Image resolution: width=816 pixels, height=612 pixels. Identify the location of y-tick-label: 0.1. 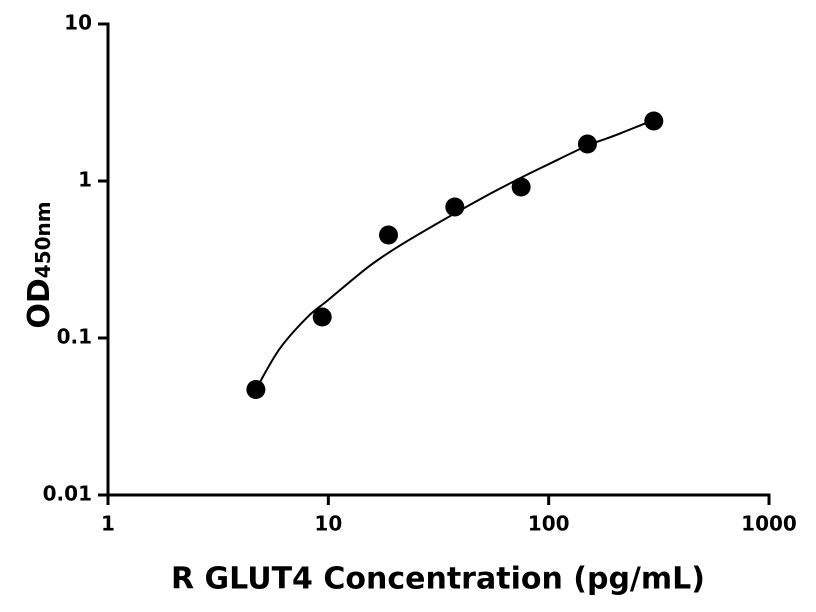
(74, 337).